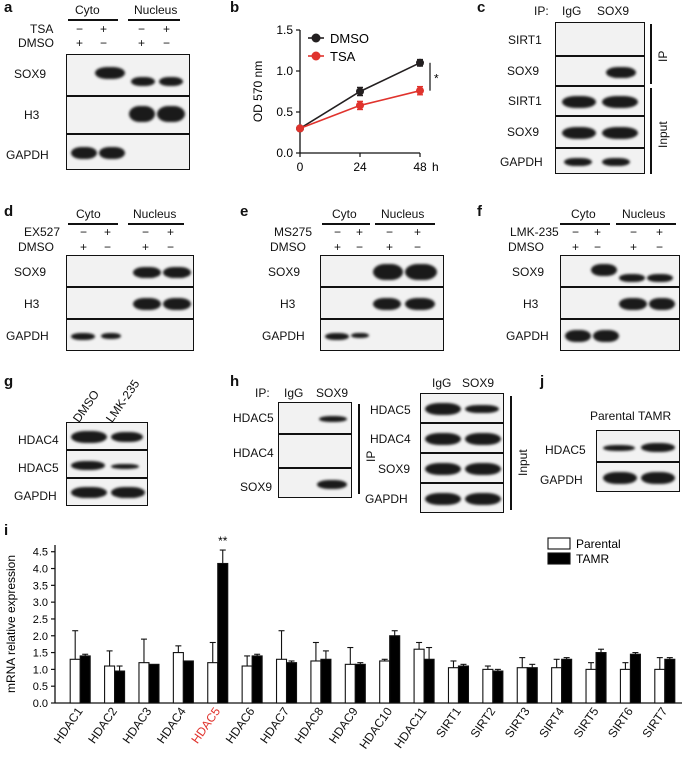 This screenshot has width=685, height=765. Describe the element at coordinates (663, 134) in the screenshot. I see `side-label-input: Input` at that location.